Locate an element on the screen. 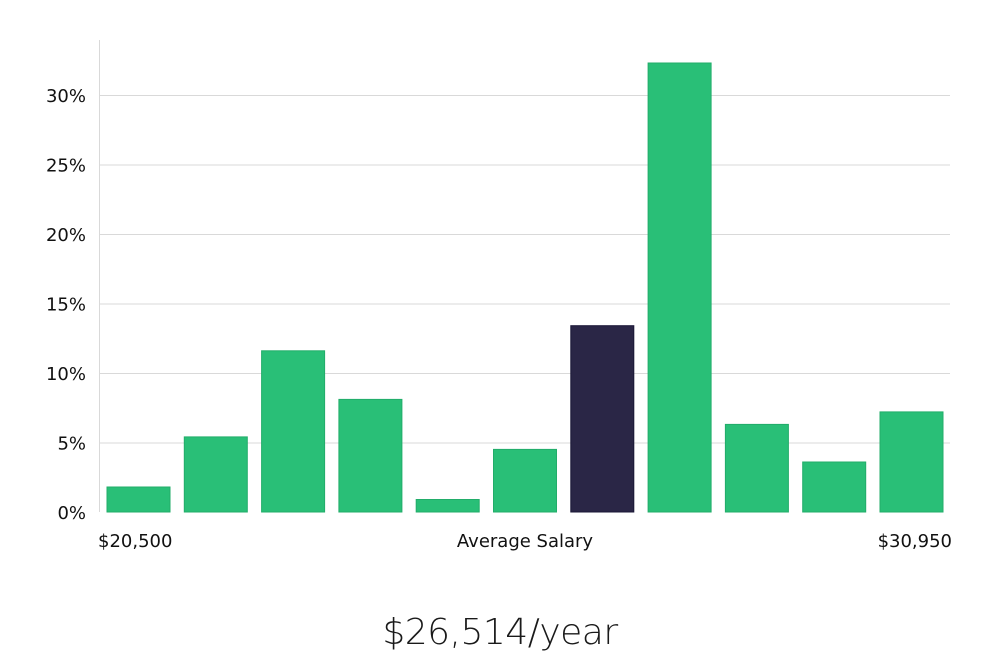 Image resolution: width=1000 pixels, height=660 pixels. y-tick-label: 0% is located at coordinates (71, 513).